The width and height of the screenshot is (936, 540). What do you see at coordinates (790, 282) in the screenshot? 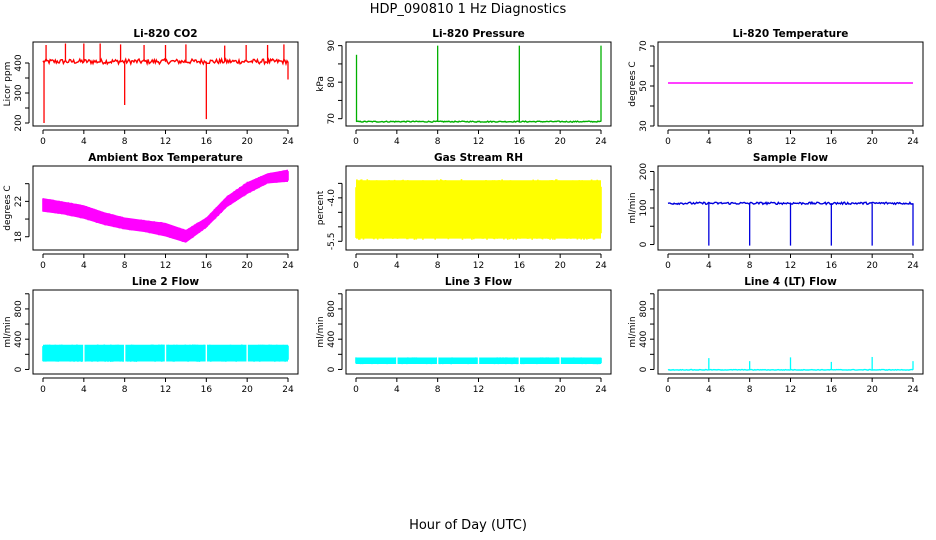
I see `panel-title: Line 4 (LT) Flow` at bounding box center [790, 282].